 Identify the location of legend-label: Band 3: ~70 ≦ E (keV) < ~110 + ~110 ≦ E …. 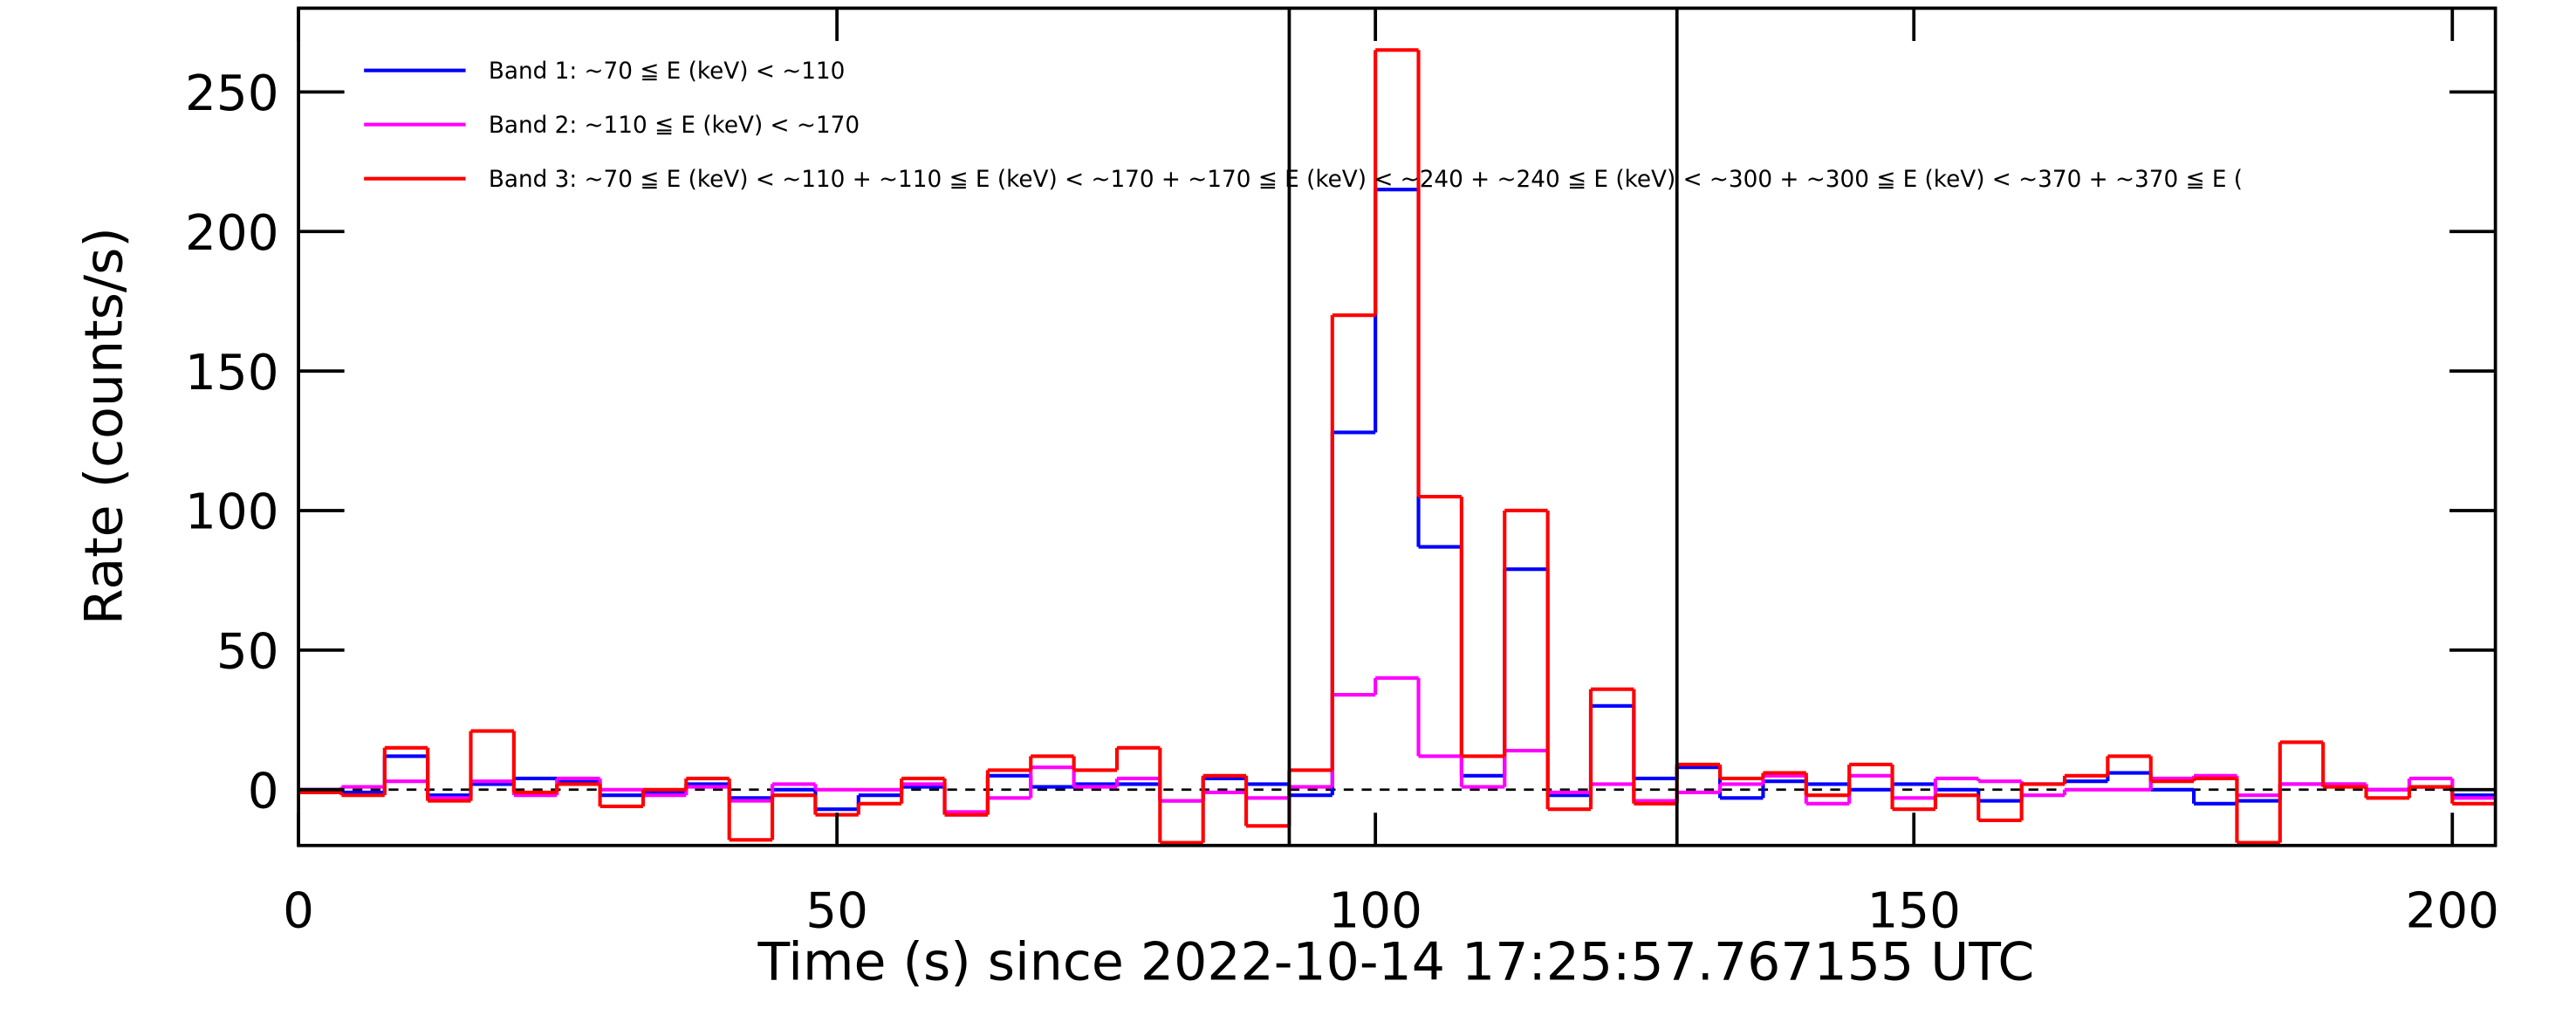
(1366, 180).